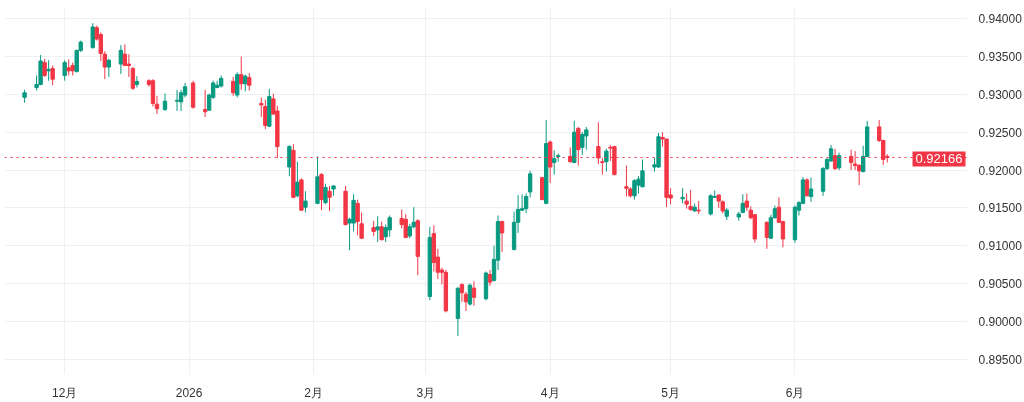 This screenshot has width=1024, height=402. Describe the element at coordinates (1000, 322) in the screenshot. I see `y-tick-label: 0.90000` at that location.